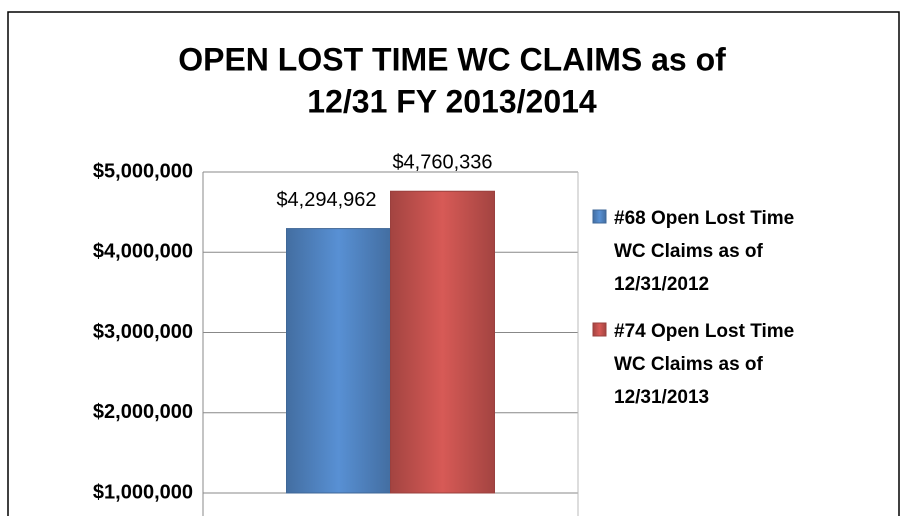 This screenshot has height=516, width=906. I want to click on value-label: $4,760,336, so click(442, 163).